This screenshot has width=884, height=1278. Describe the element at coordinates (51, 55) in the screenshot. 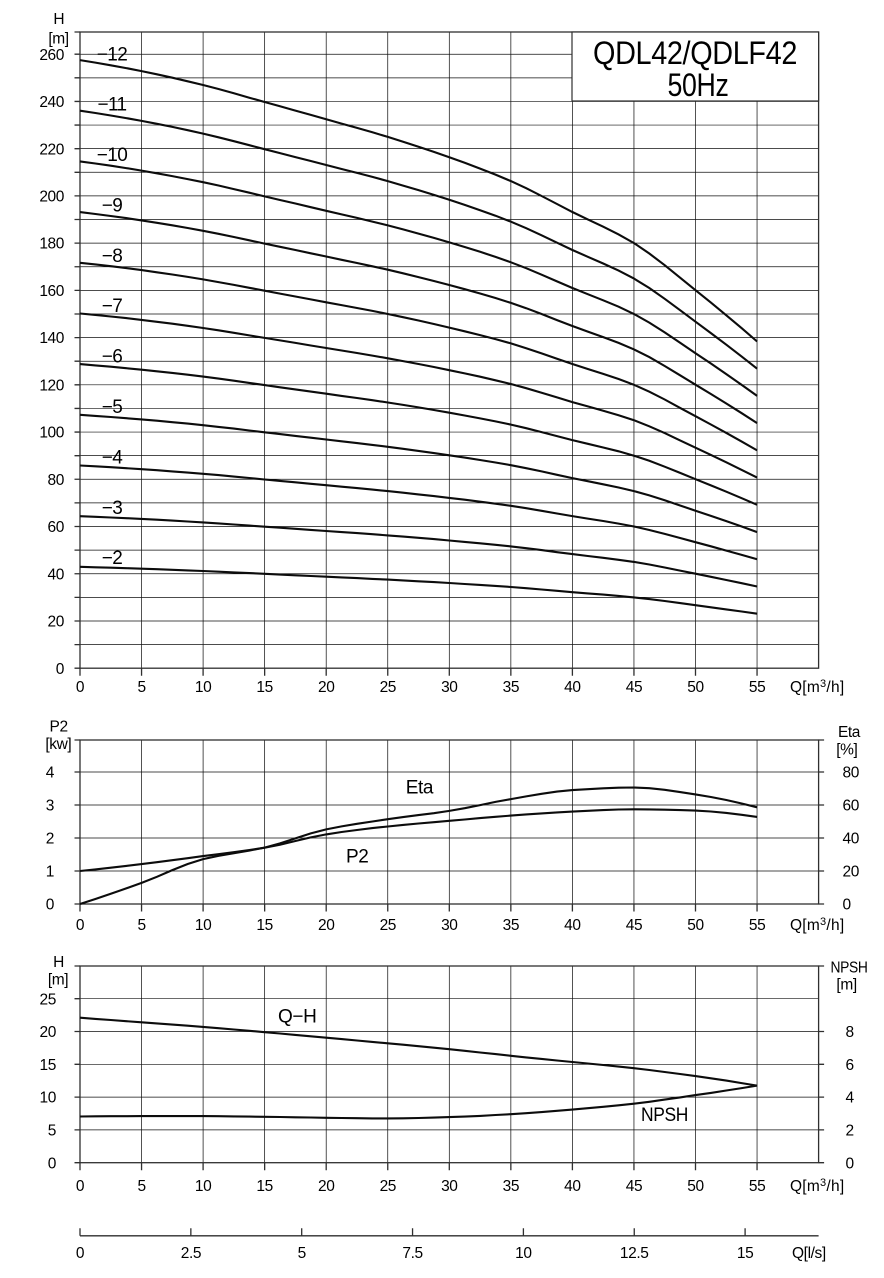

I see `svg-text: 260` at that location.